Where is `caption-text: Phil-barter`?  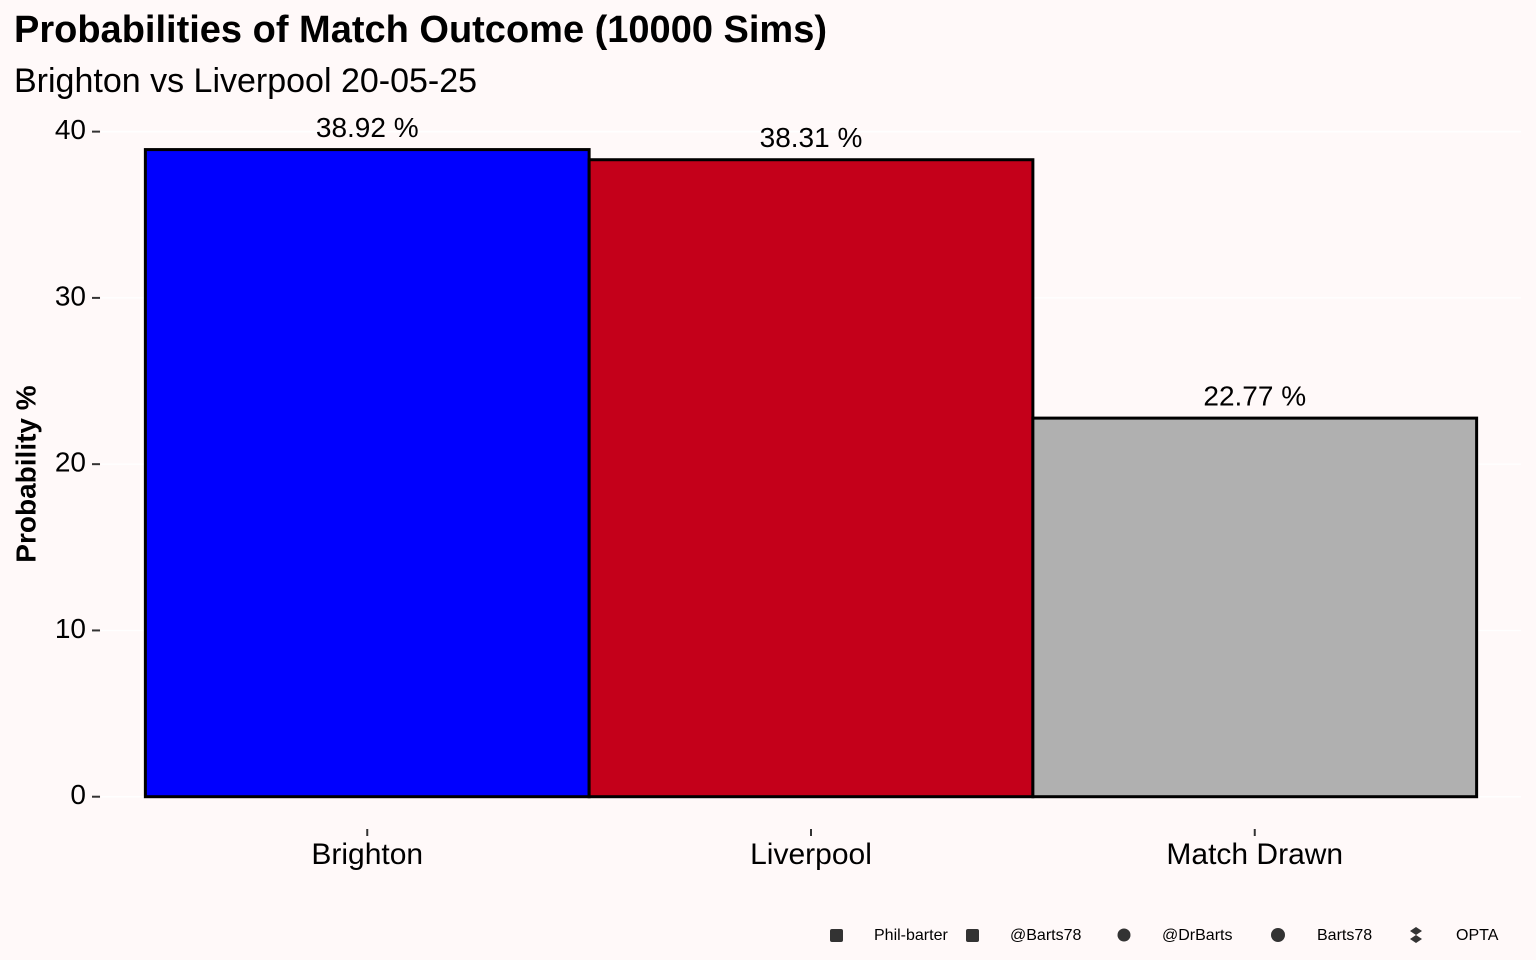
caption-text: Phil-barter is located at coordinates (911, 935).